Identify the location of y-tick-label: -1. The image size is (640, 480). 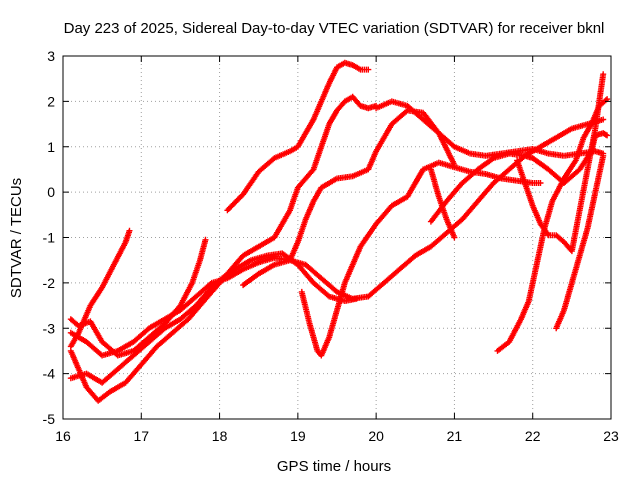
(49, 238).